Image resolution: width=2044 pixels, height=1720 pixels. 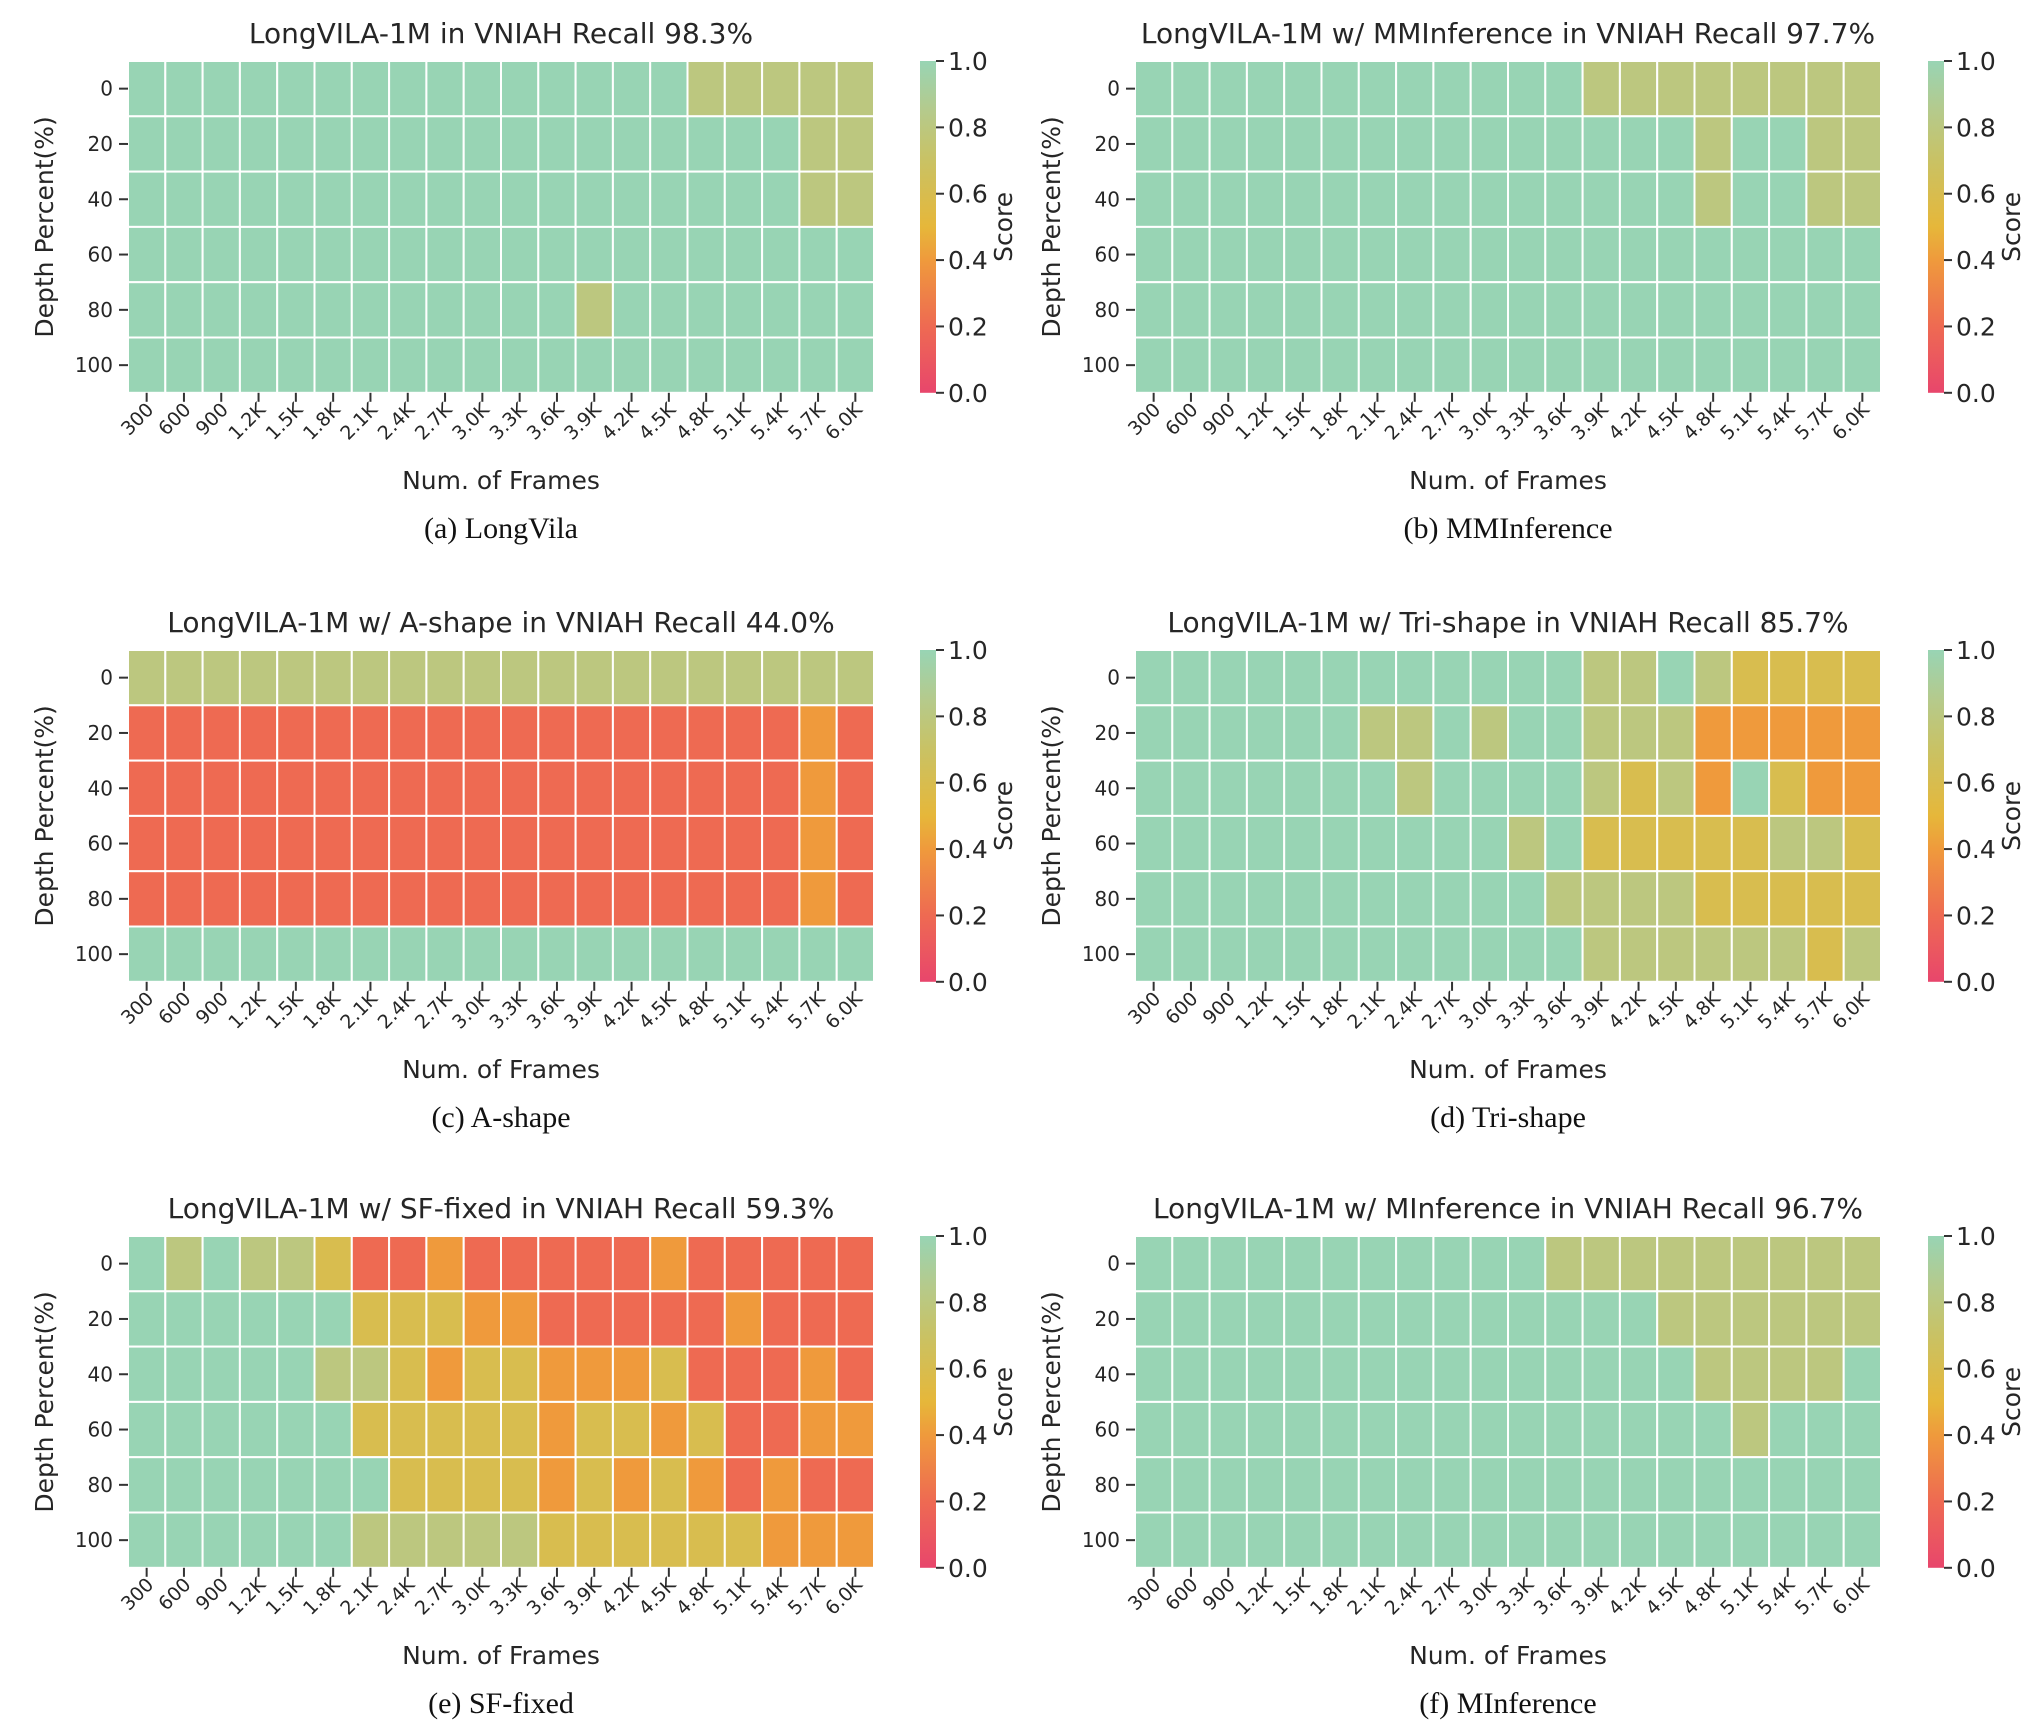 I want to click on y-tick-label: 40, so click(x=100, y=199).